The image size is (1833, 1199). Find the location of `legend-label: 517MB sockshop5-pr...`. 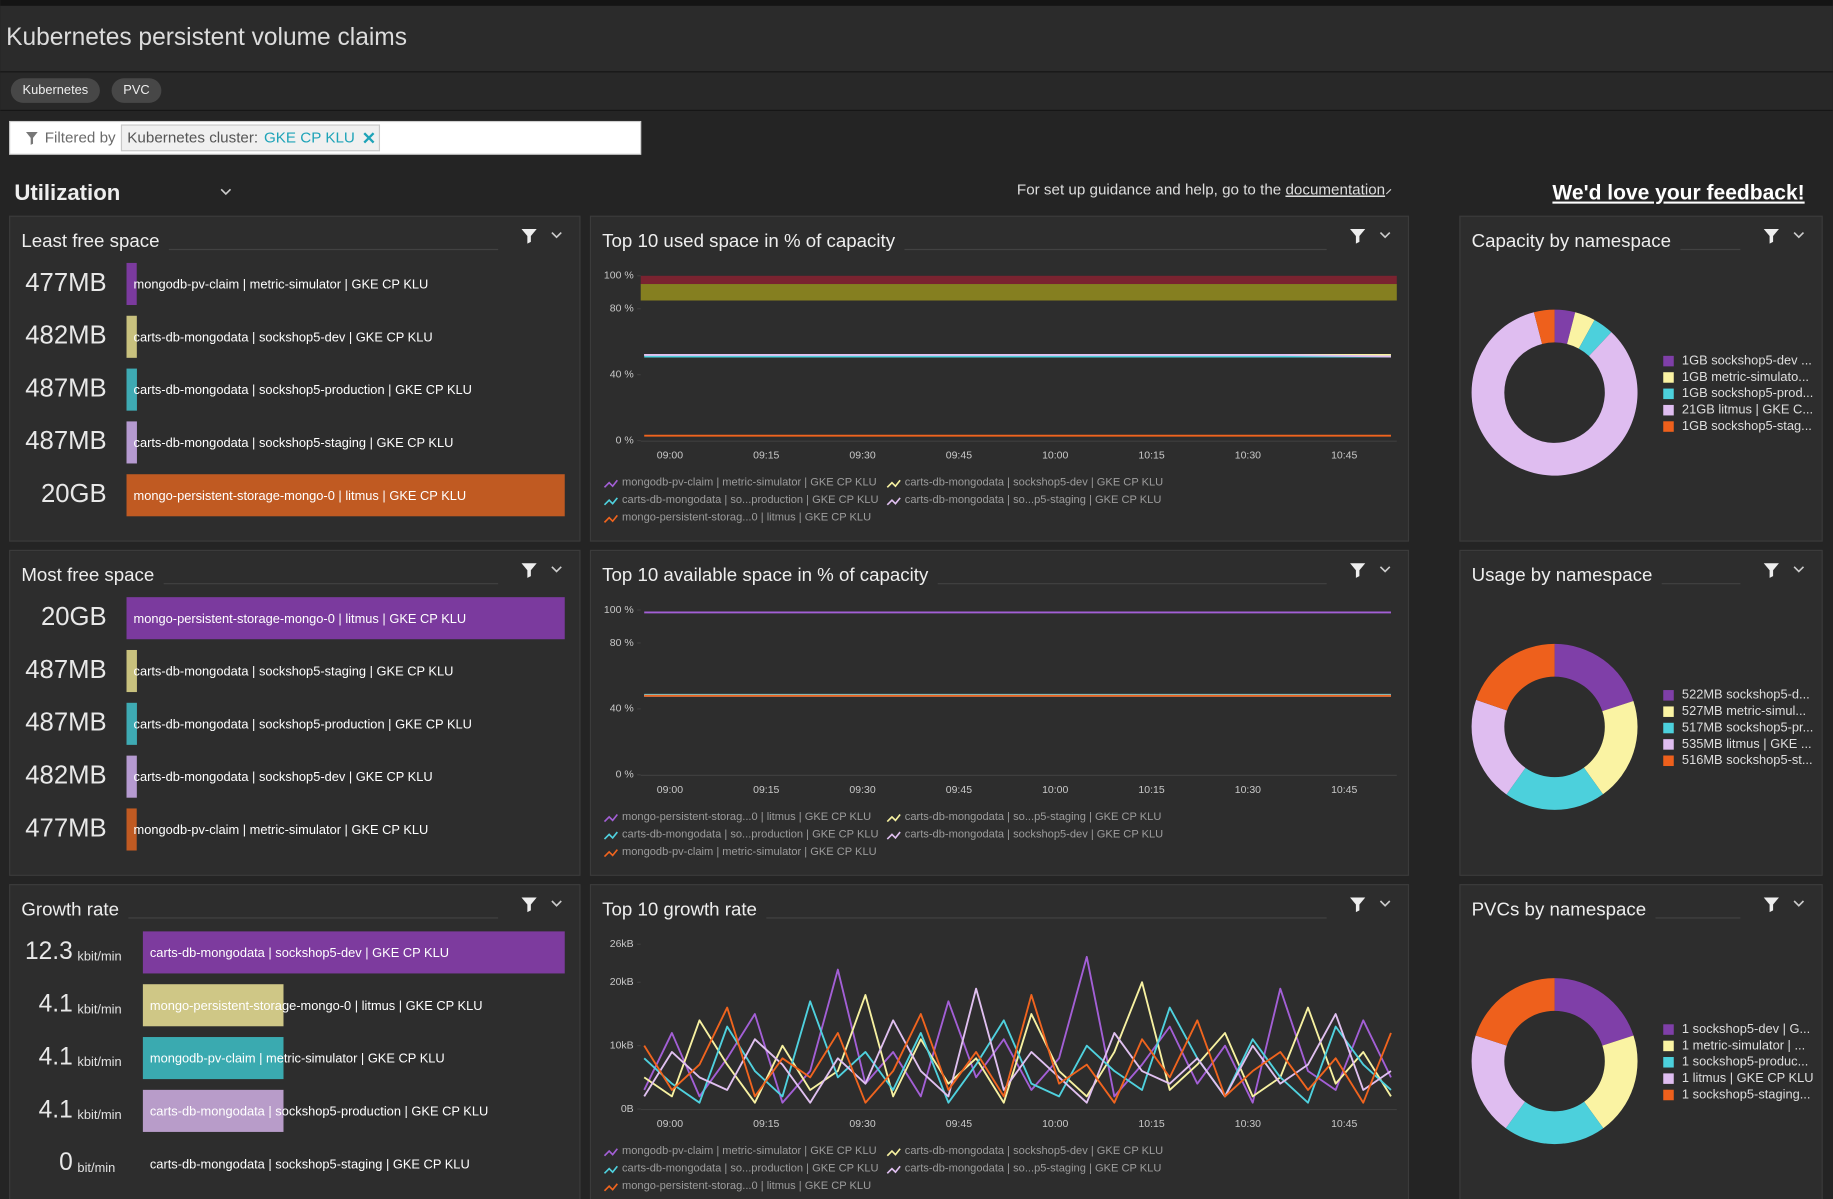

legend-label: 517MB sockshop5-pr... is located at coordinates (1747, 726).